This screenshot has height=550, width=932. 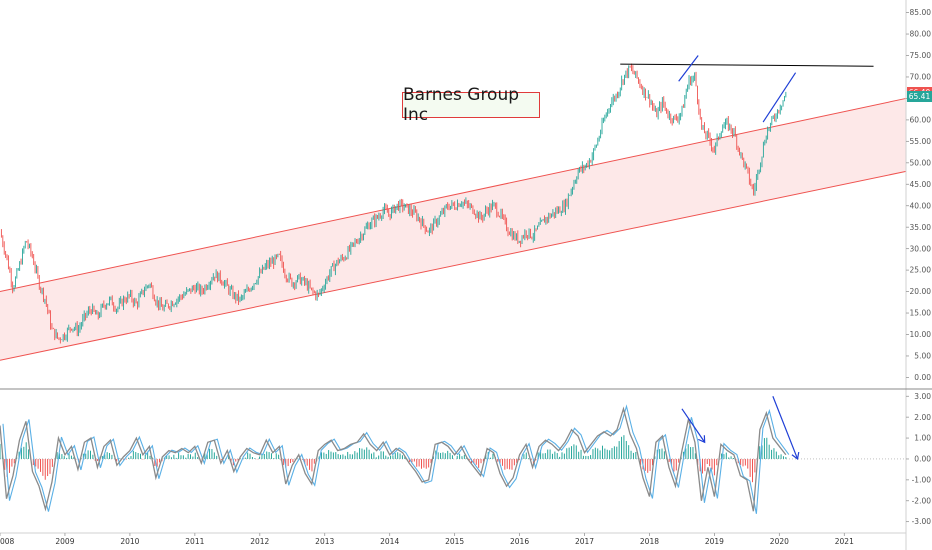 I want to click on osc-y-tick-label: -3.00, so click(x=922, y=521).